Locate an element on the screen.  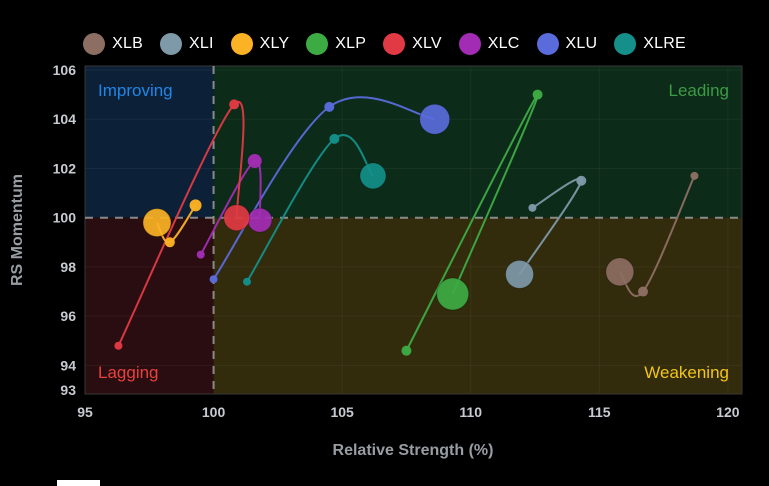
legend-label-xlu: XLU is located at coordinates (581, 43).